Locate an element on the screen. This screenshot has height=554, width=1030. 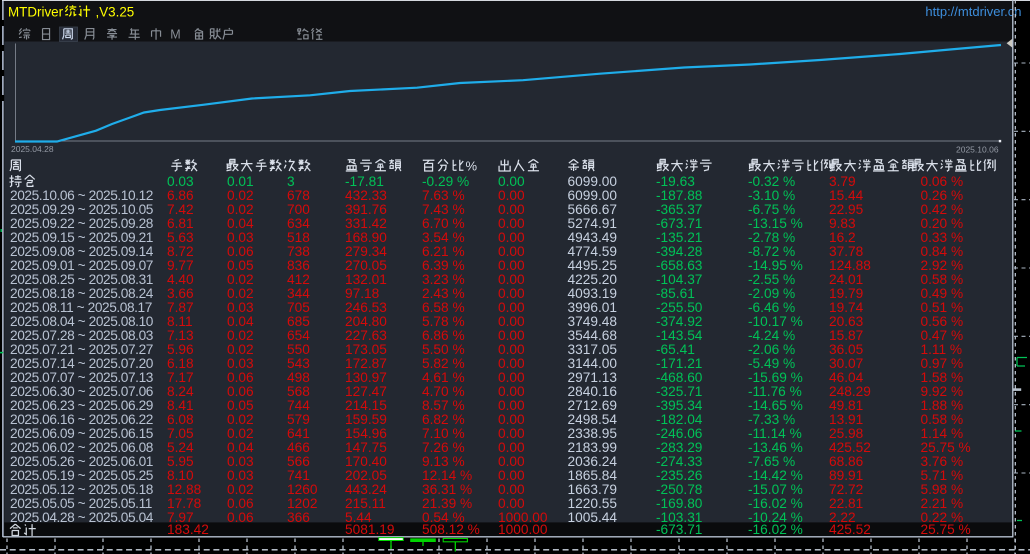
svg-text: 9.77 is located at coordinates (180, 265).